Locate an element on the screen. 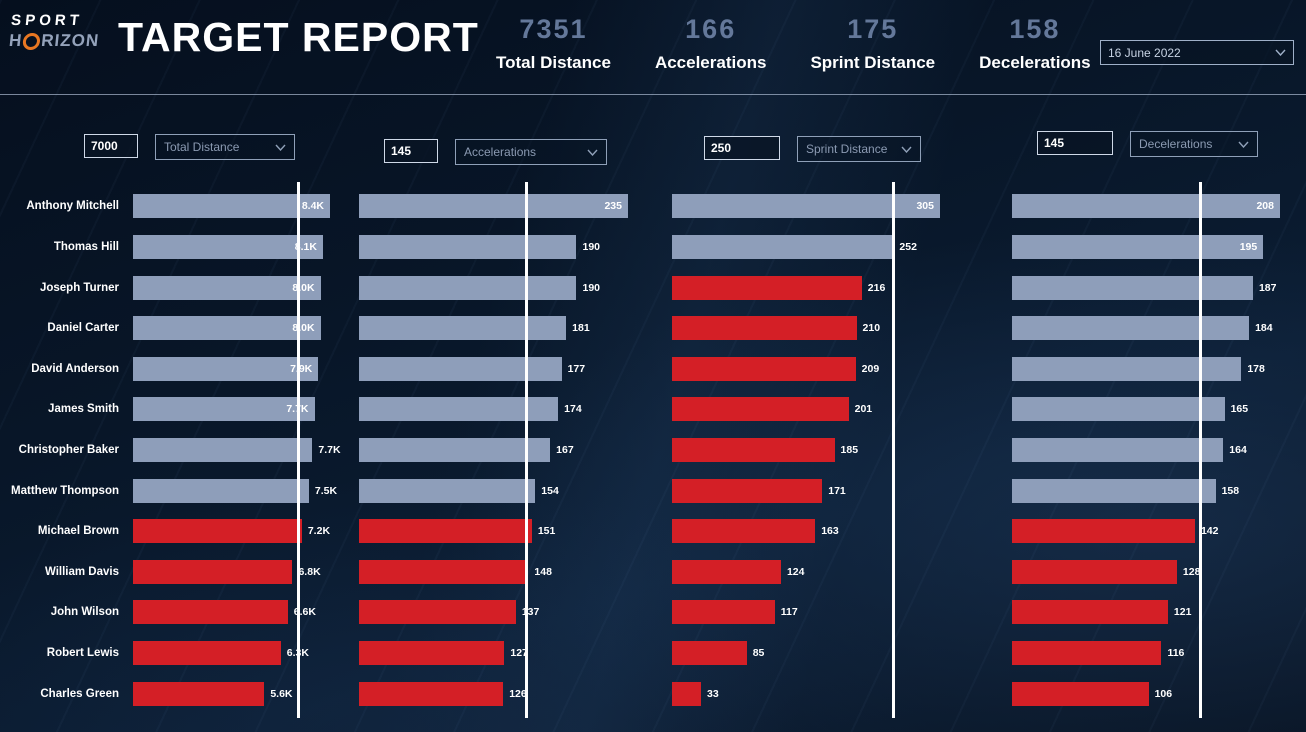 The width and height of the screenshot is (1306, 732). bar-value-label: 190 is located at coordinates (591, 287).